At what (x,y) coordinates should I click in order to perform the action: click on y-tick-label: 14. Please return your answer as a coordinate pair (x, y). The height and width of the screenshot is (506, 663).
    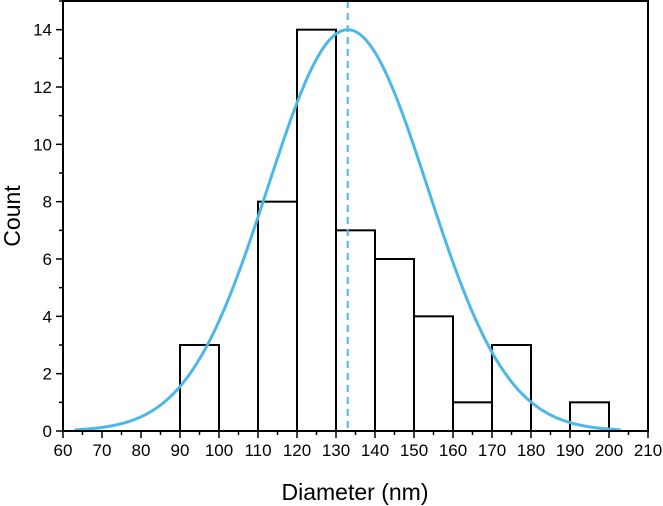
    Looking at the image, I should click on (42, 30).